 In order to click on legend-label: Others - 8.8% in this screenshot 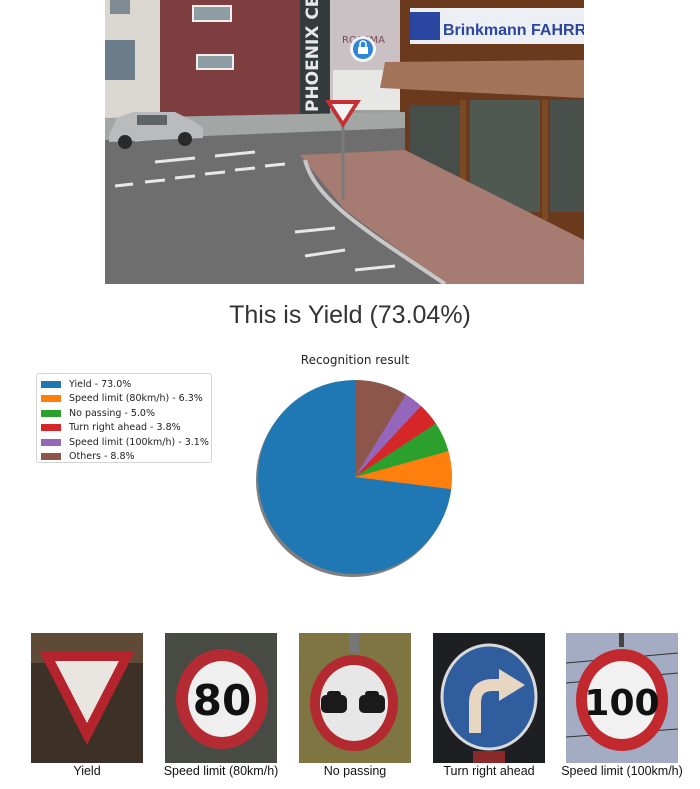, I will do `click(102, 457)`.